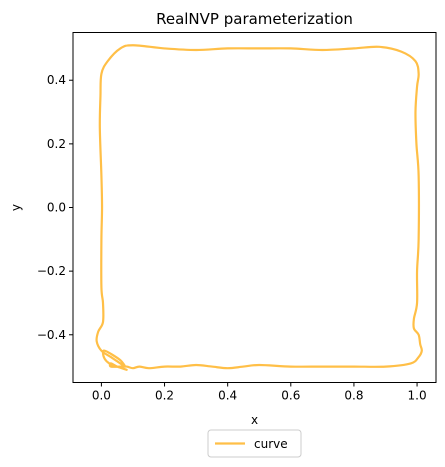  I want to click on x-axis: 0.0 0.2 0.4 0.6 0.8 1.0, so click(259, 392).